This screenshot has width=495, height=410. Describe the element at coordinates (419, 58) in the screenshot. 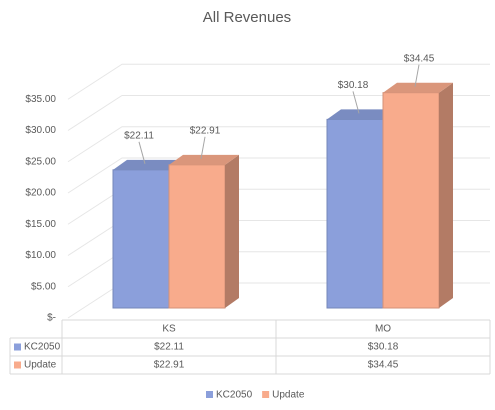

I see `data-label: $34.45` at that location.